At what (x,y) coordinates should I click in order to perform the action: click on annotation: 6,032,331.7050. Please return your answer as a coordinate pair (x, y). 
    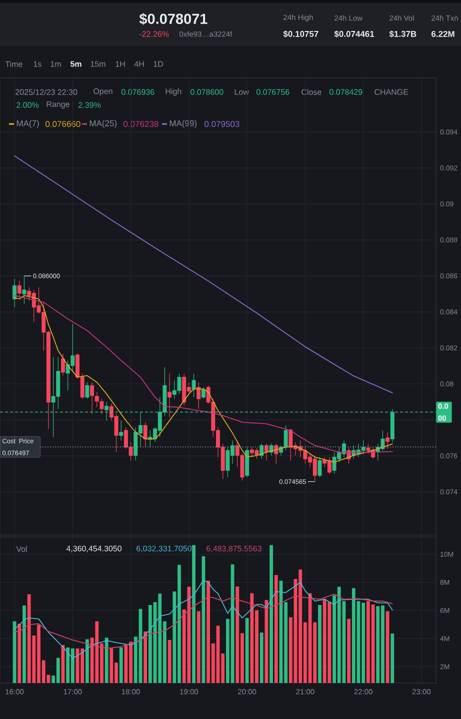
    Looking at the image, I should click on (164, 549).